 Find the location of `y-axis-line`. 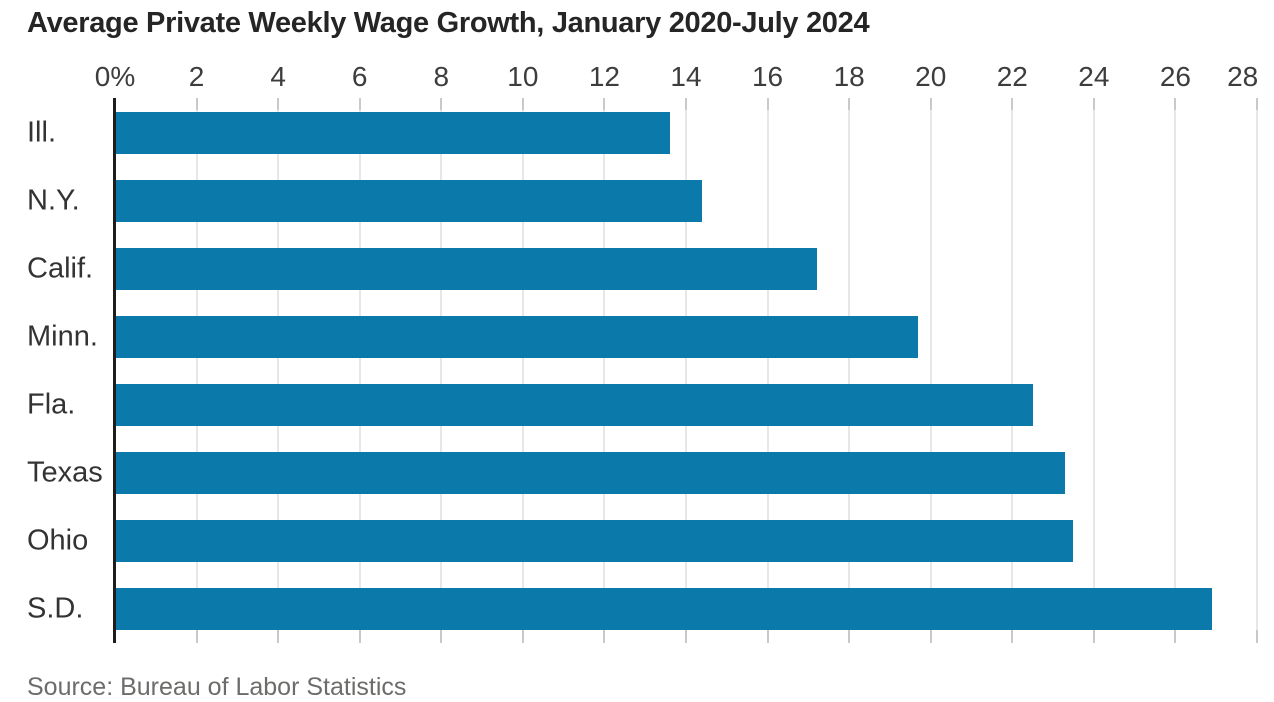

y-axis-line is located at coordinates (114, 370).